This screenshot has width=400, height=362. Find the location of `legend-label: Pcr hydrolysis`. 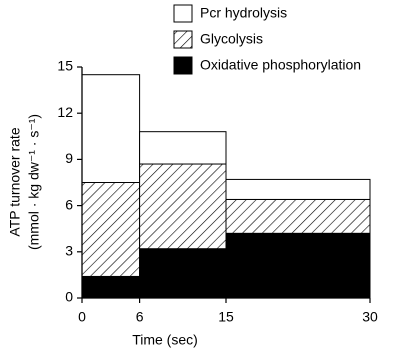

legend-label: Pcr hydrolysis is located at coordinates (243, 13).